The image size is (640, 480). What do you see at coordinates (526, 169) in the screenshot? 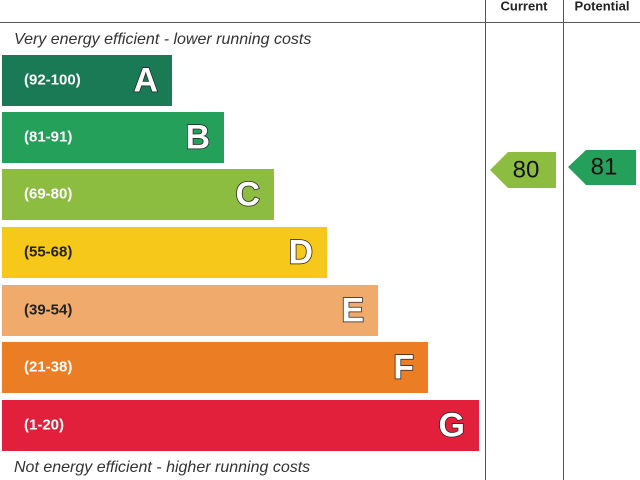
I see `current-rating: 80` at bounding box center [526, 169].